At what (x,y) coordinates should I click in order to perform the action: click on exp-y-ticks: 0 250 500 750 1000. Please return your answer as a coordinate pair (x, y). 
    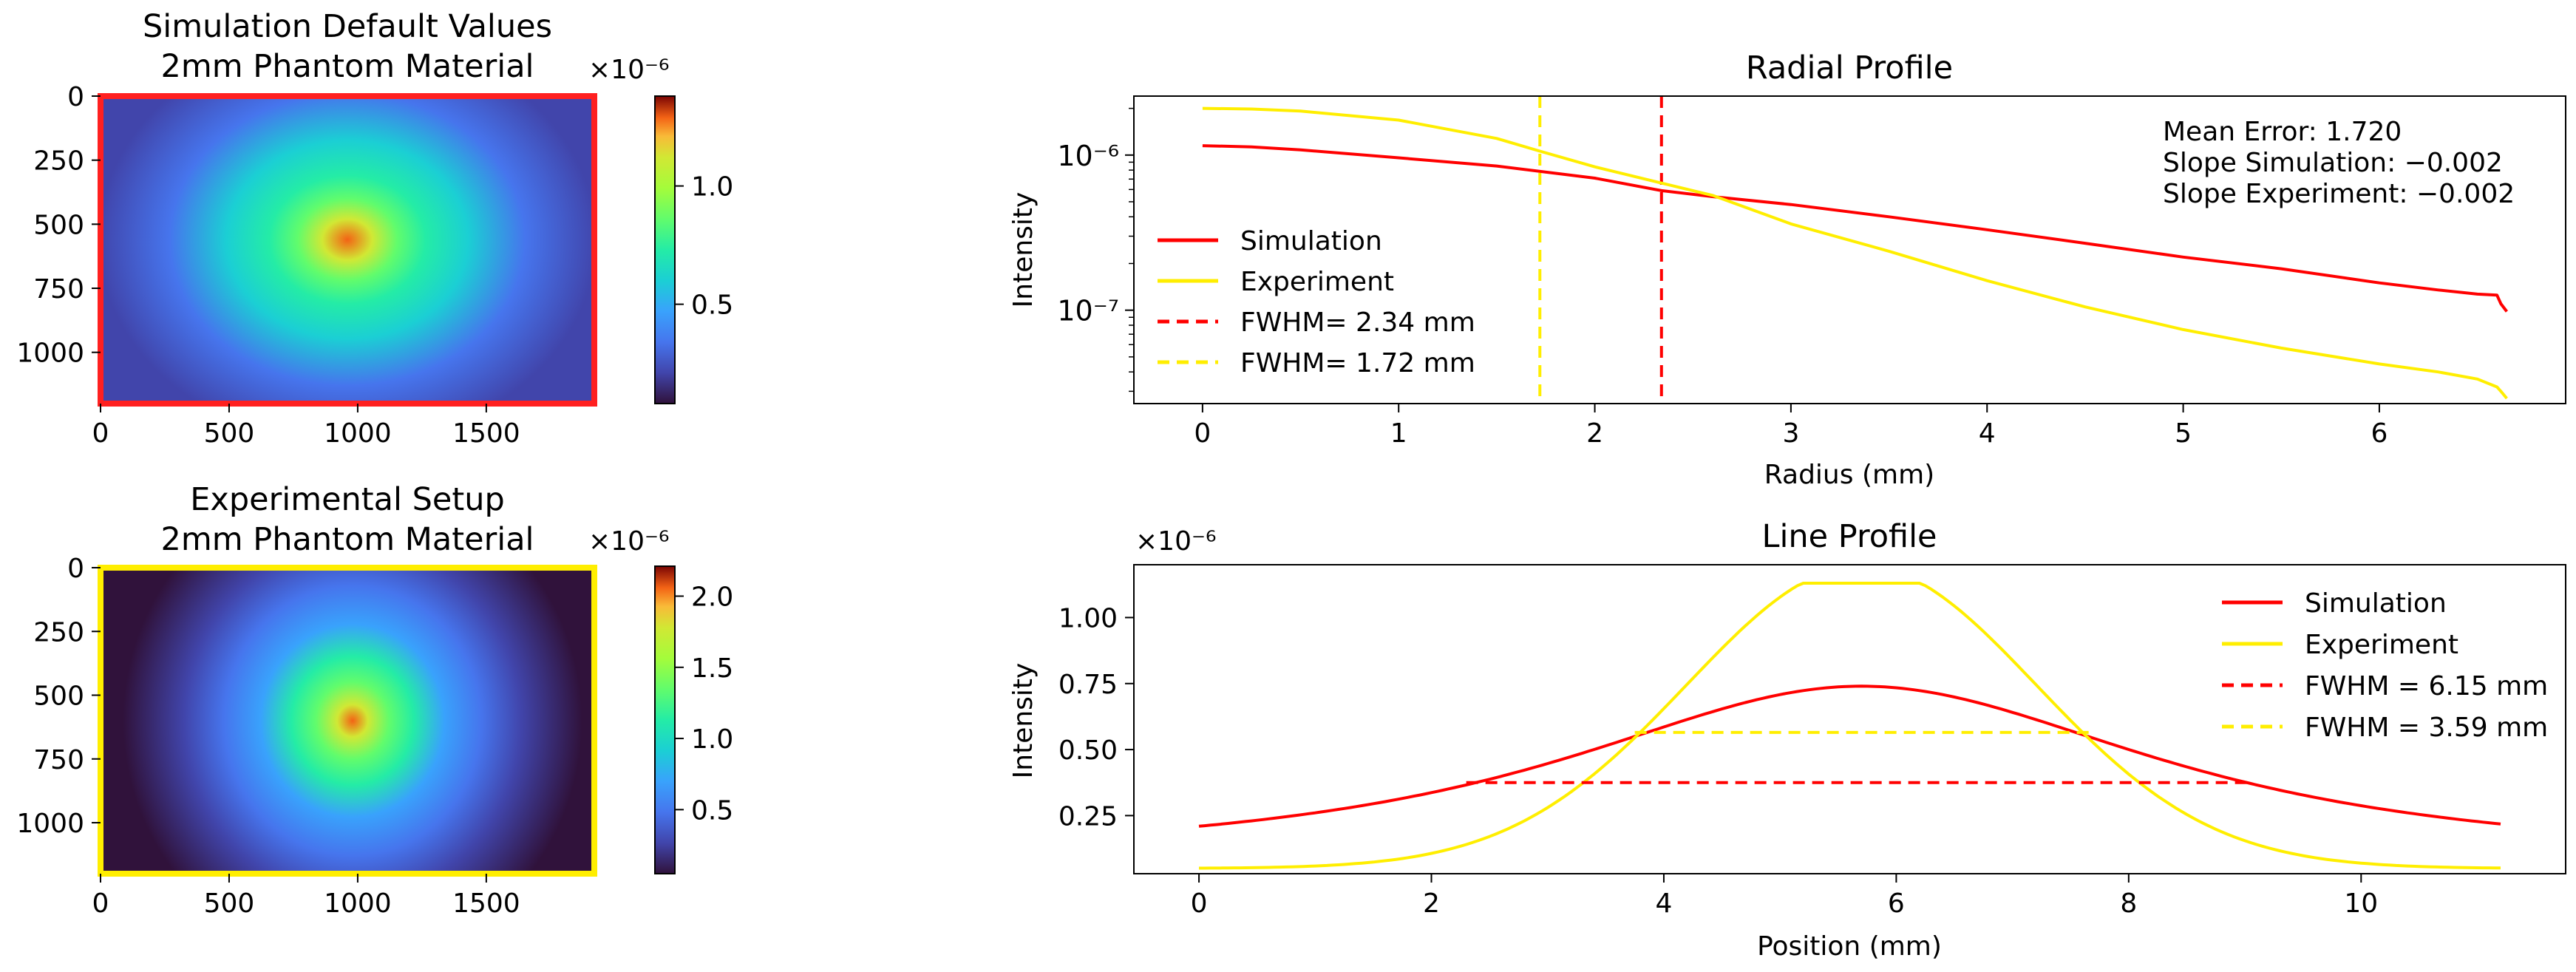
    Looking at the image, I should click on (58, 696).